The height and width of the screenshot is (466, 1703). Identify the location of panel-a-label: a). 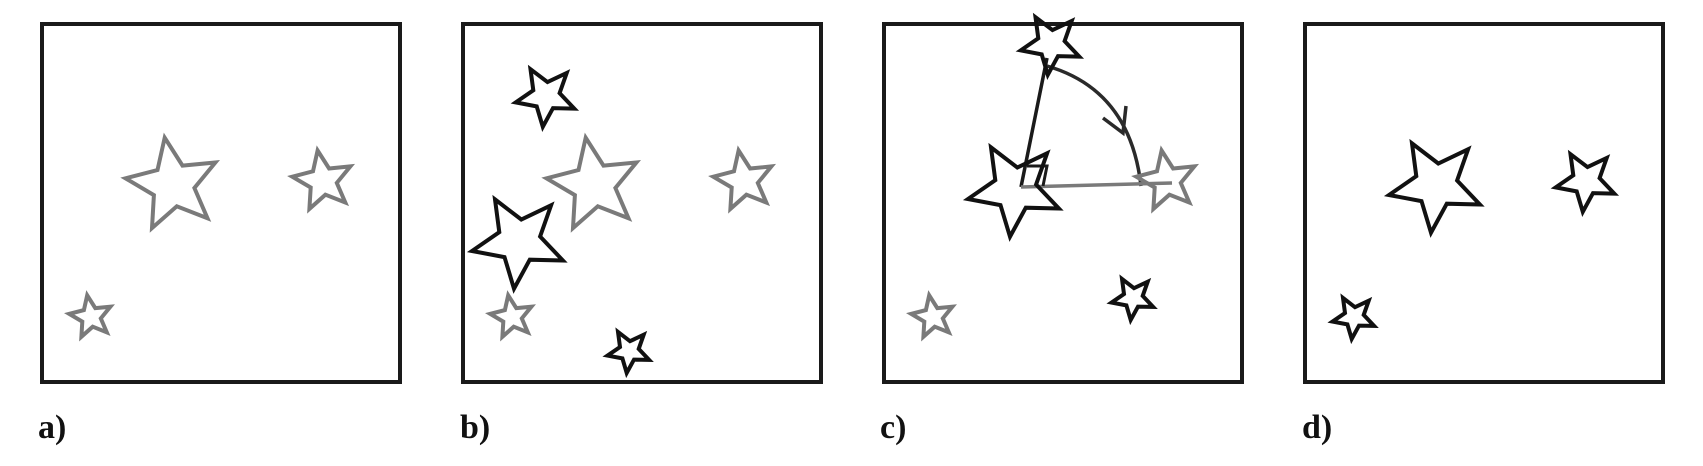
(52, 427).